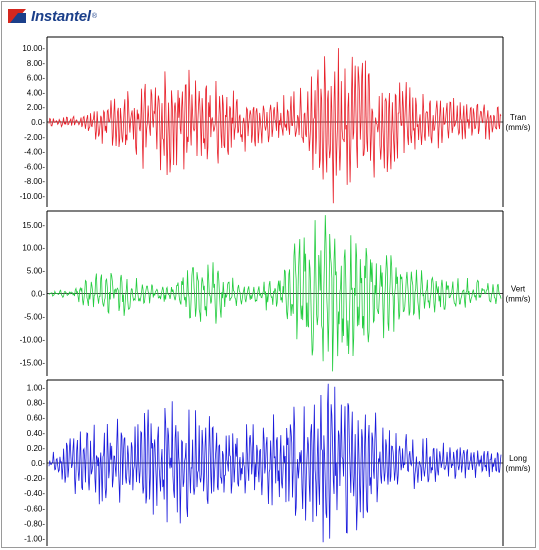 Image resolution: width=539 pixels, height=550 pixels. Describe the element at coordinates (34, 152) in the screenshot. I see `y-tick-label: -4.00-` at that location.